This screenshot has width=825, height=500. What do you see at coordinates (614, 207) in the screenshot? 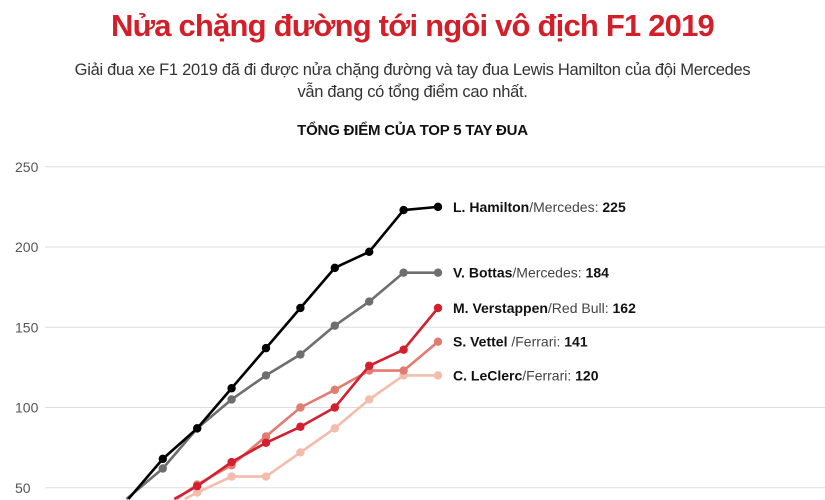
I see `final-points: 225` at bounding box center [614, 207].